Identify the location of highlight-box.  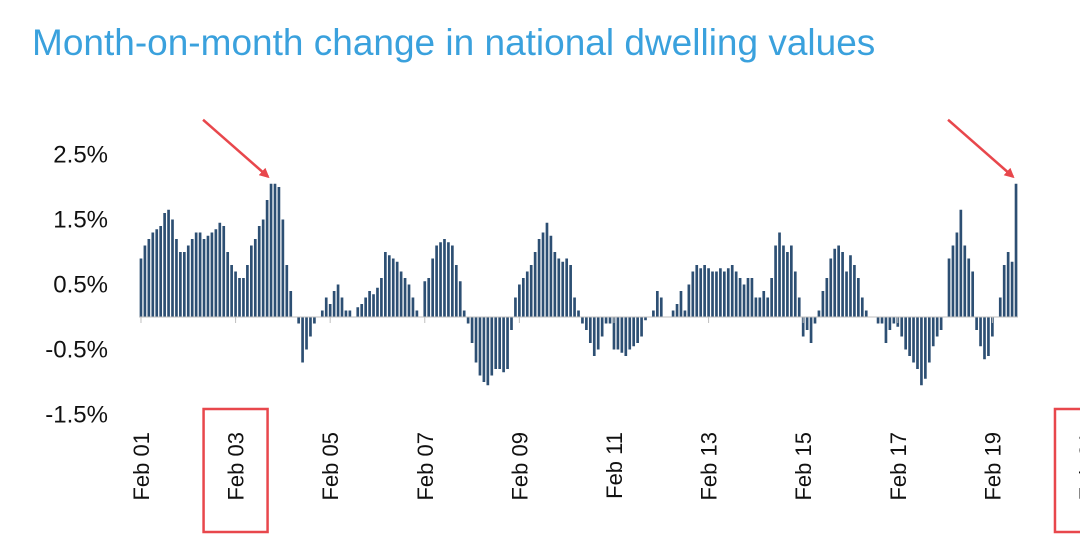
(1066, 470).